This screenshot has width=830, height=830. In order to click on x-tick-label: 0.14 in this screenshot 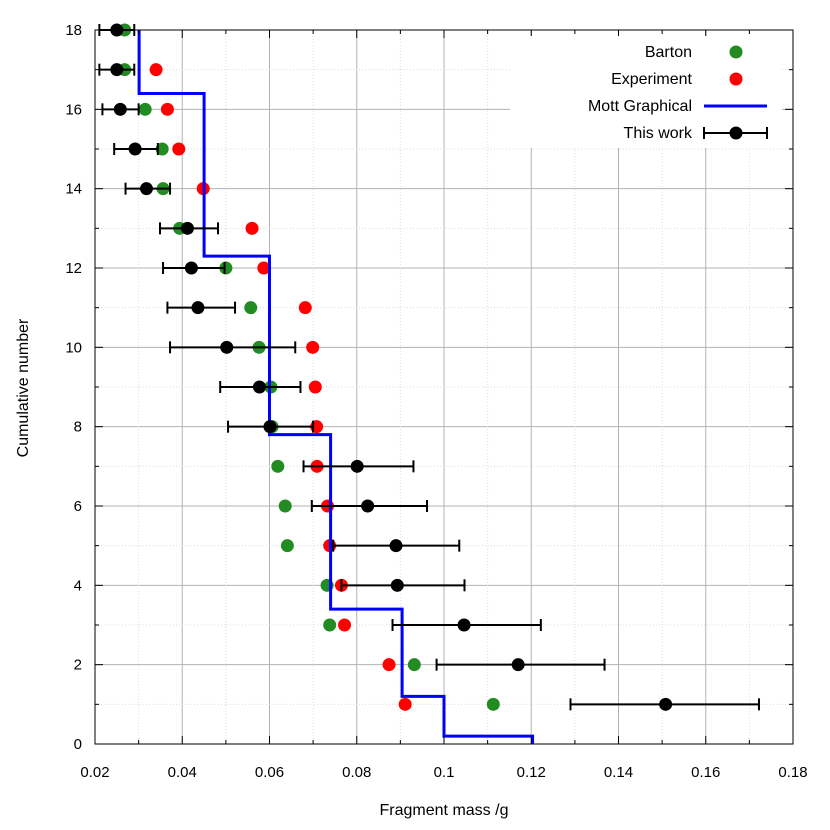, I will do `click(618, 772)`.